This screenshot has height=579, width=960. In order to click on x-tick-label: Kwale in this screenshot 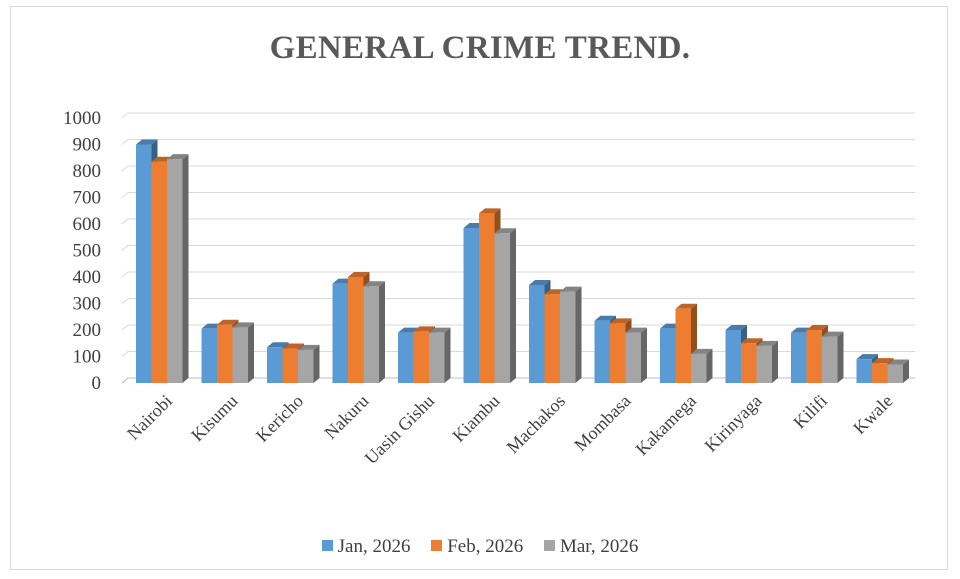, I will do `click(872, 414)`.